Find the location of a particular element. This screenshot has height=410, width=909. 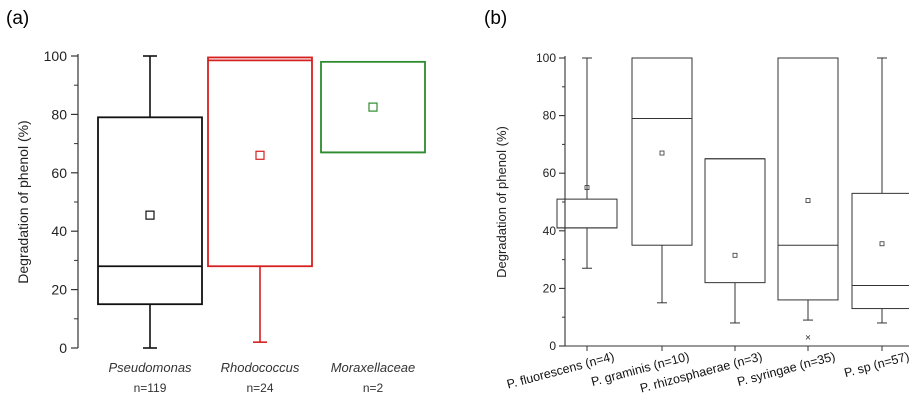

outlier-marker is located at coordinates (808, 337).